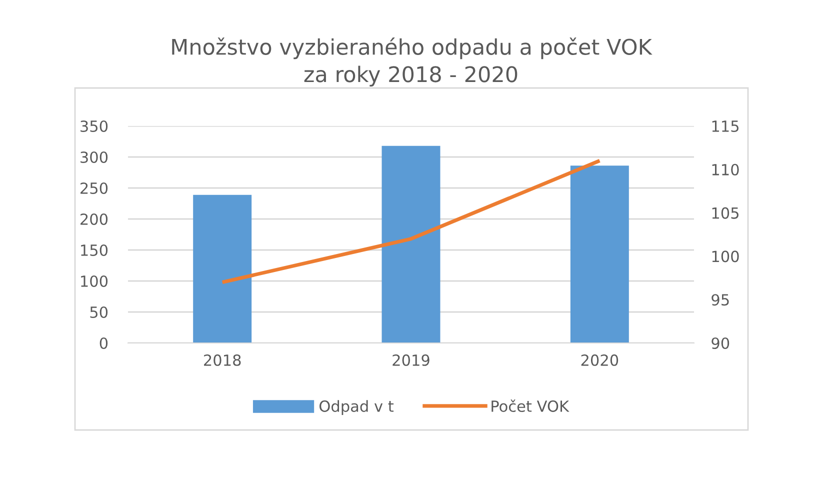 Image resolution: width=840 pixels, height=483 pixels. Describe the element at coordinates (725, 213) in the screenshot. I see `y2-tick-label: 105` at that location.